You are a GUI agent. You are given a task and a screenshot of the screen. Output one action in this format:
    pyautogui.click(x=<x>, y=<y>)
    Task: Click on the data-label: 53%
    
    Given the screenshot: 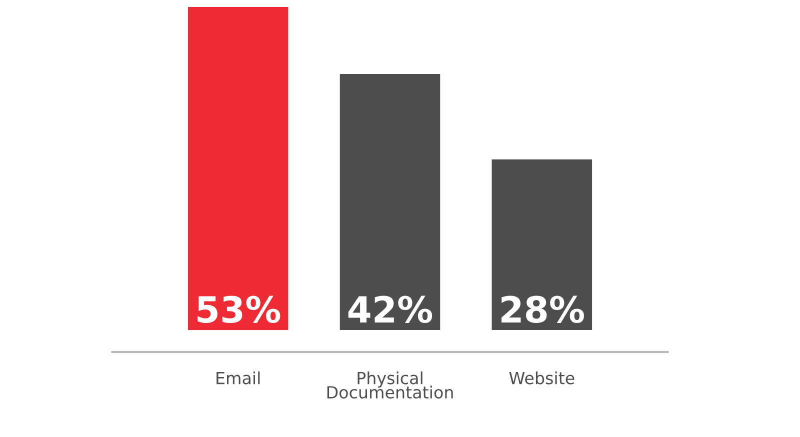 What is the action you would take?
    pyautogui.click(x=239, y=310)
    